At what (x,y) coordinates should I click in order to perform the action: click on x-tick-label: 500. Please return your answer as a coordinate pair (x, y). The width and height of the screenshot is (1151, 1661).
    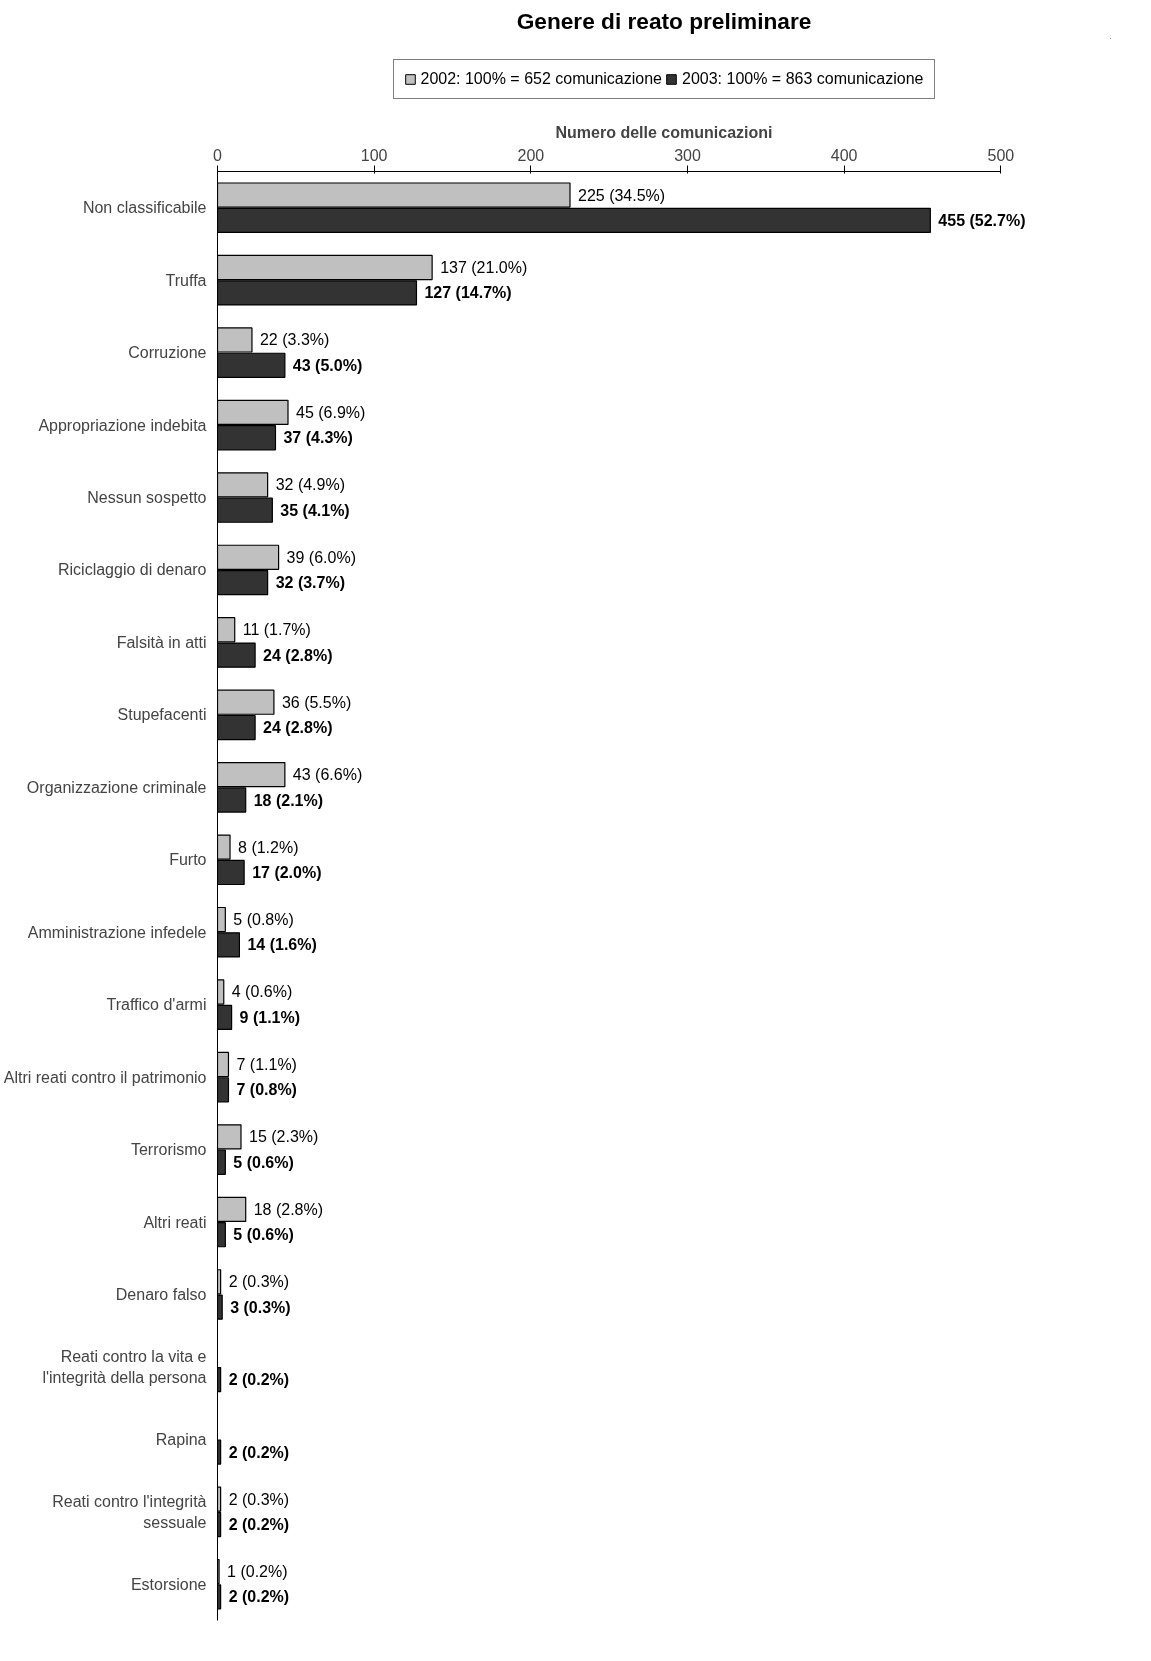
    Looking at the image, I should click on (1001, 155).